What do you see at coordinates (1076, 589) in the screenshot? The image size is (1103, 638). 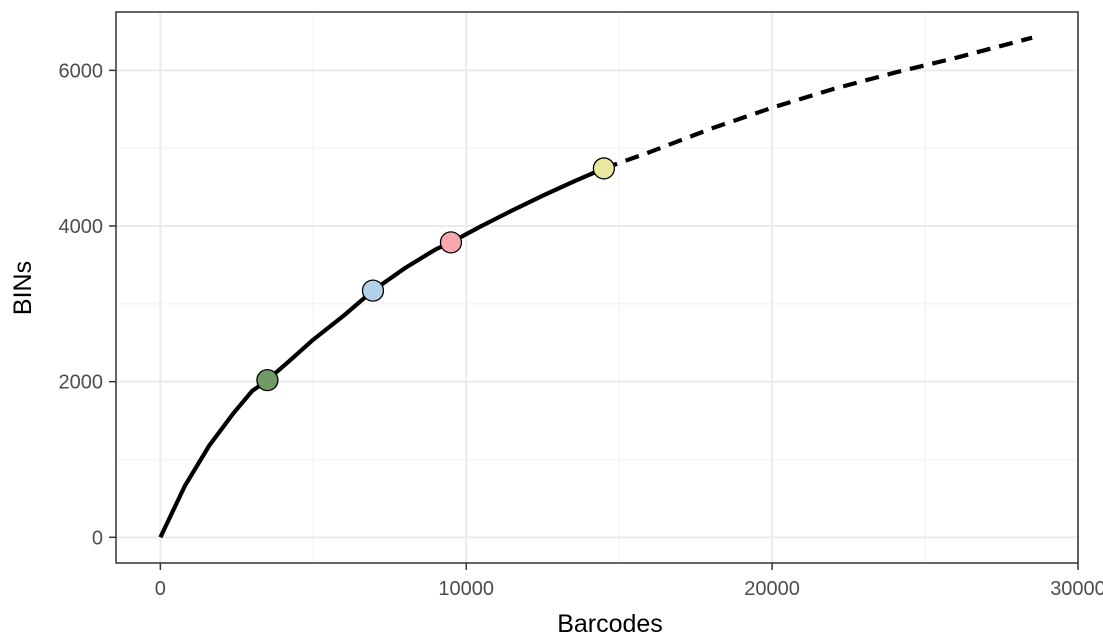 I see `x-tick-label: 30000` at bounding box center [1076, 589].